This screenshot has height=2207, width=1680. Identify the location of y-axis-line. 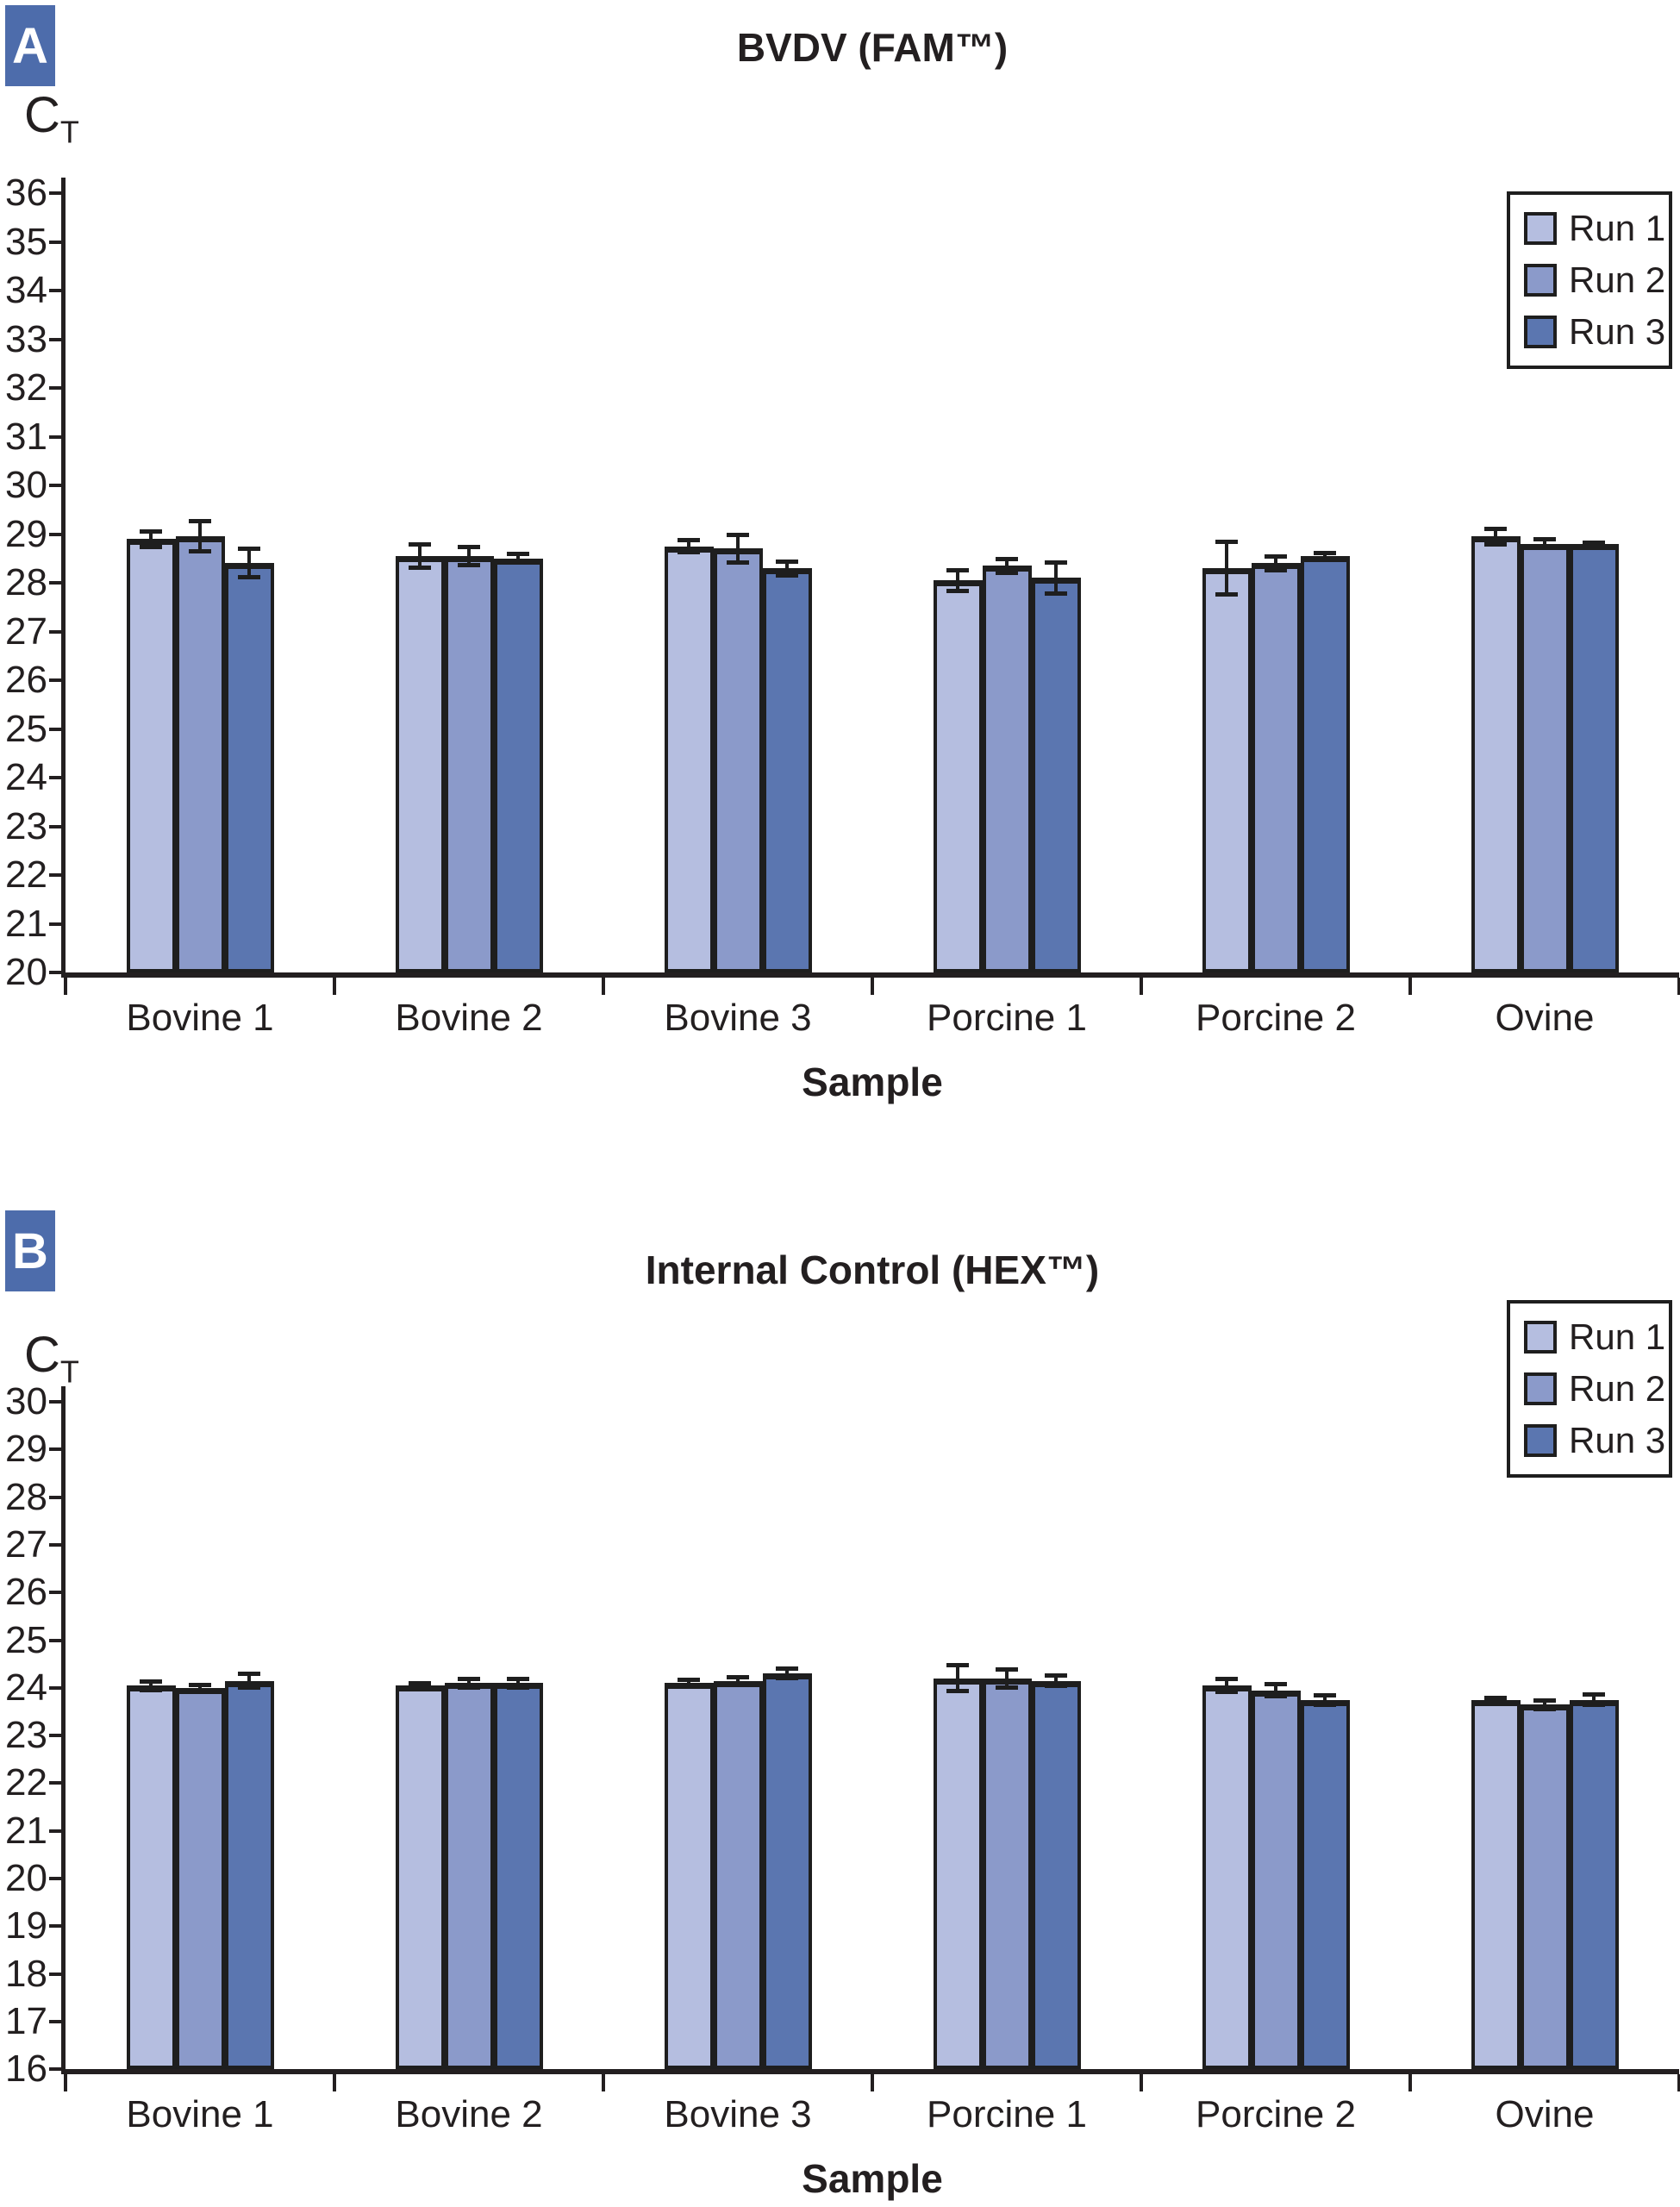
(63, 1730).